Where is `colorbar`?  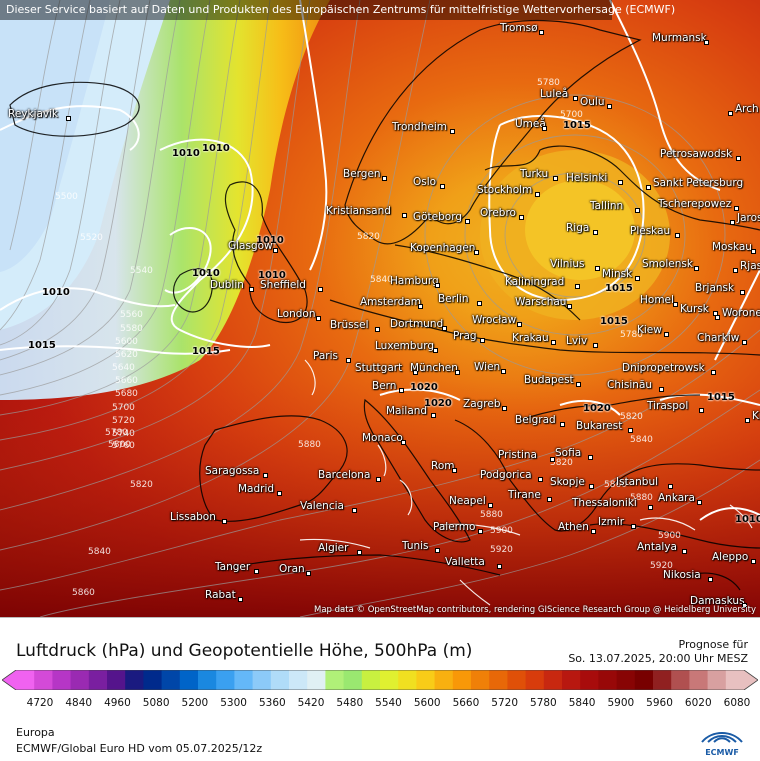
colorbar is located at coordinates (380, 680).